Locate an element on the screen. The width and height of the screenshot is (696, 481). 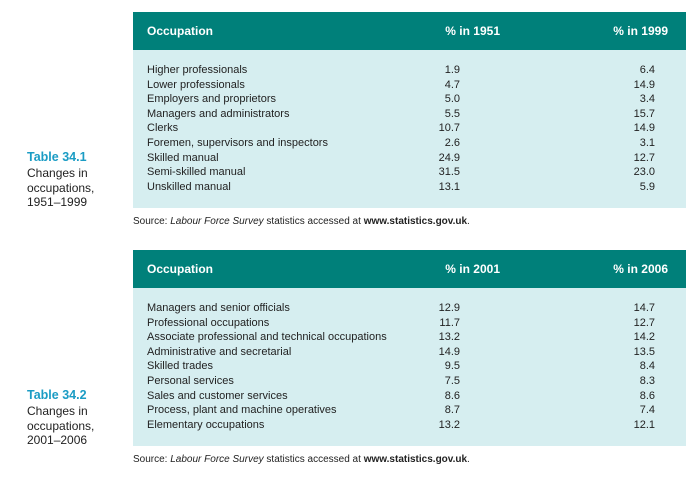
table-cell: 3.1 is located at coordinates (647, 143).